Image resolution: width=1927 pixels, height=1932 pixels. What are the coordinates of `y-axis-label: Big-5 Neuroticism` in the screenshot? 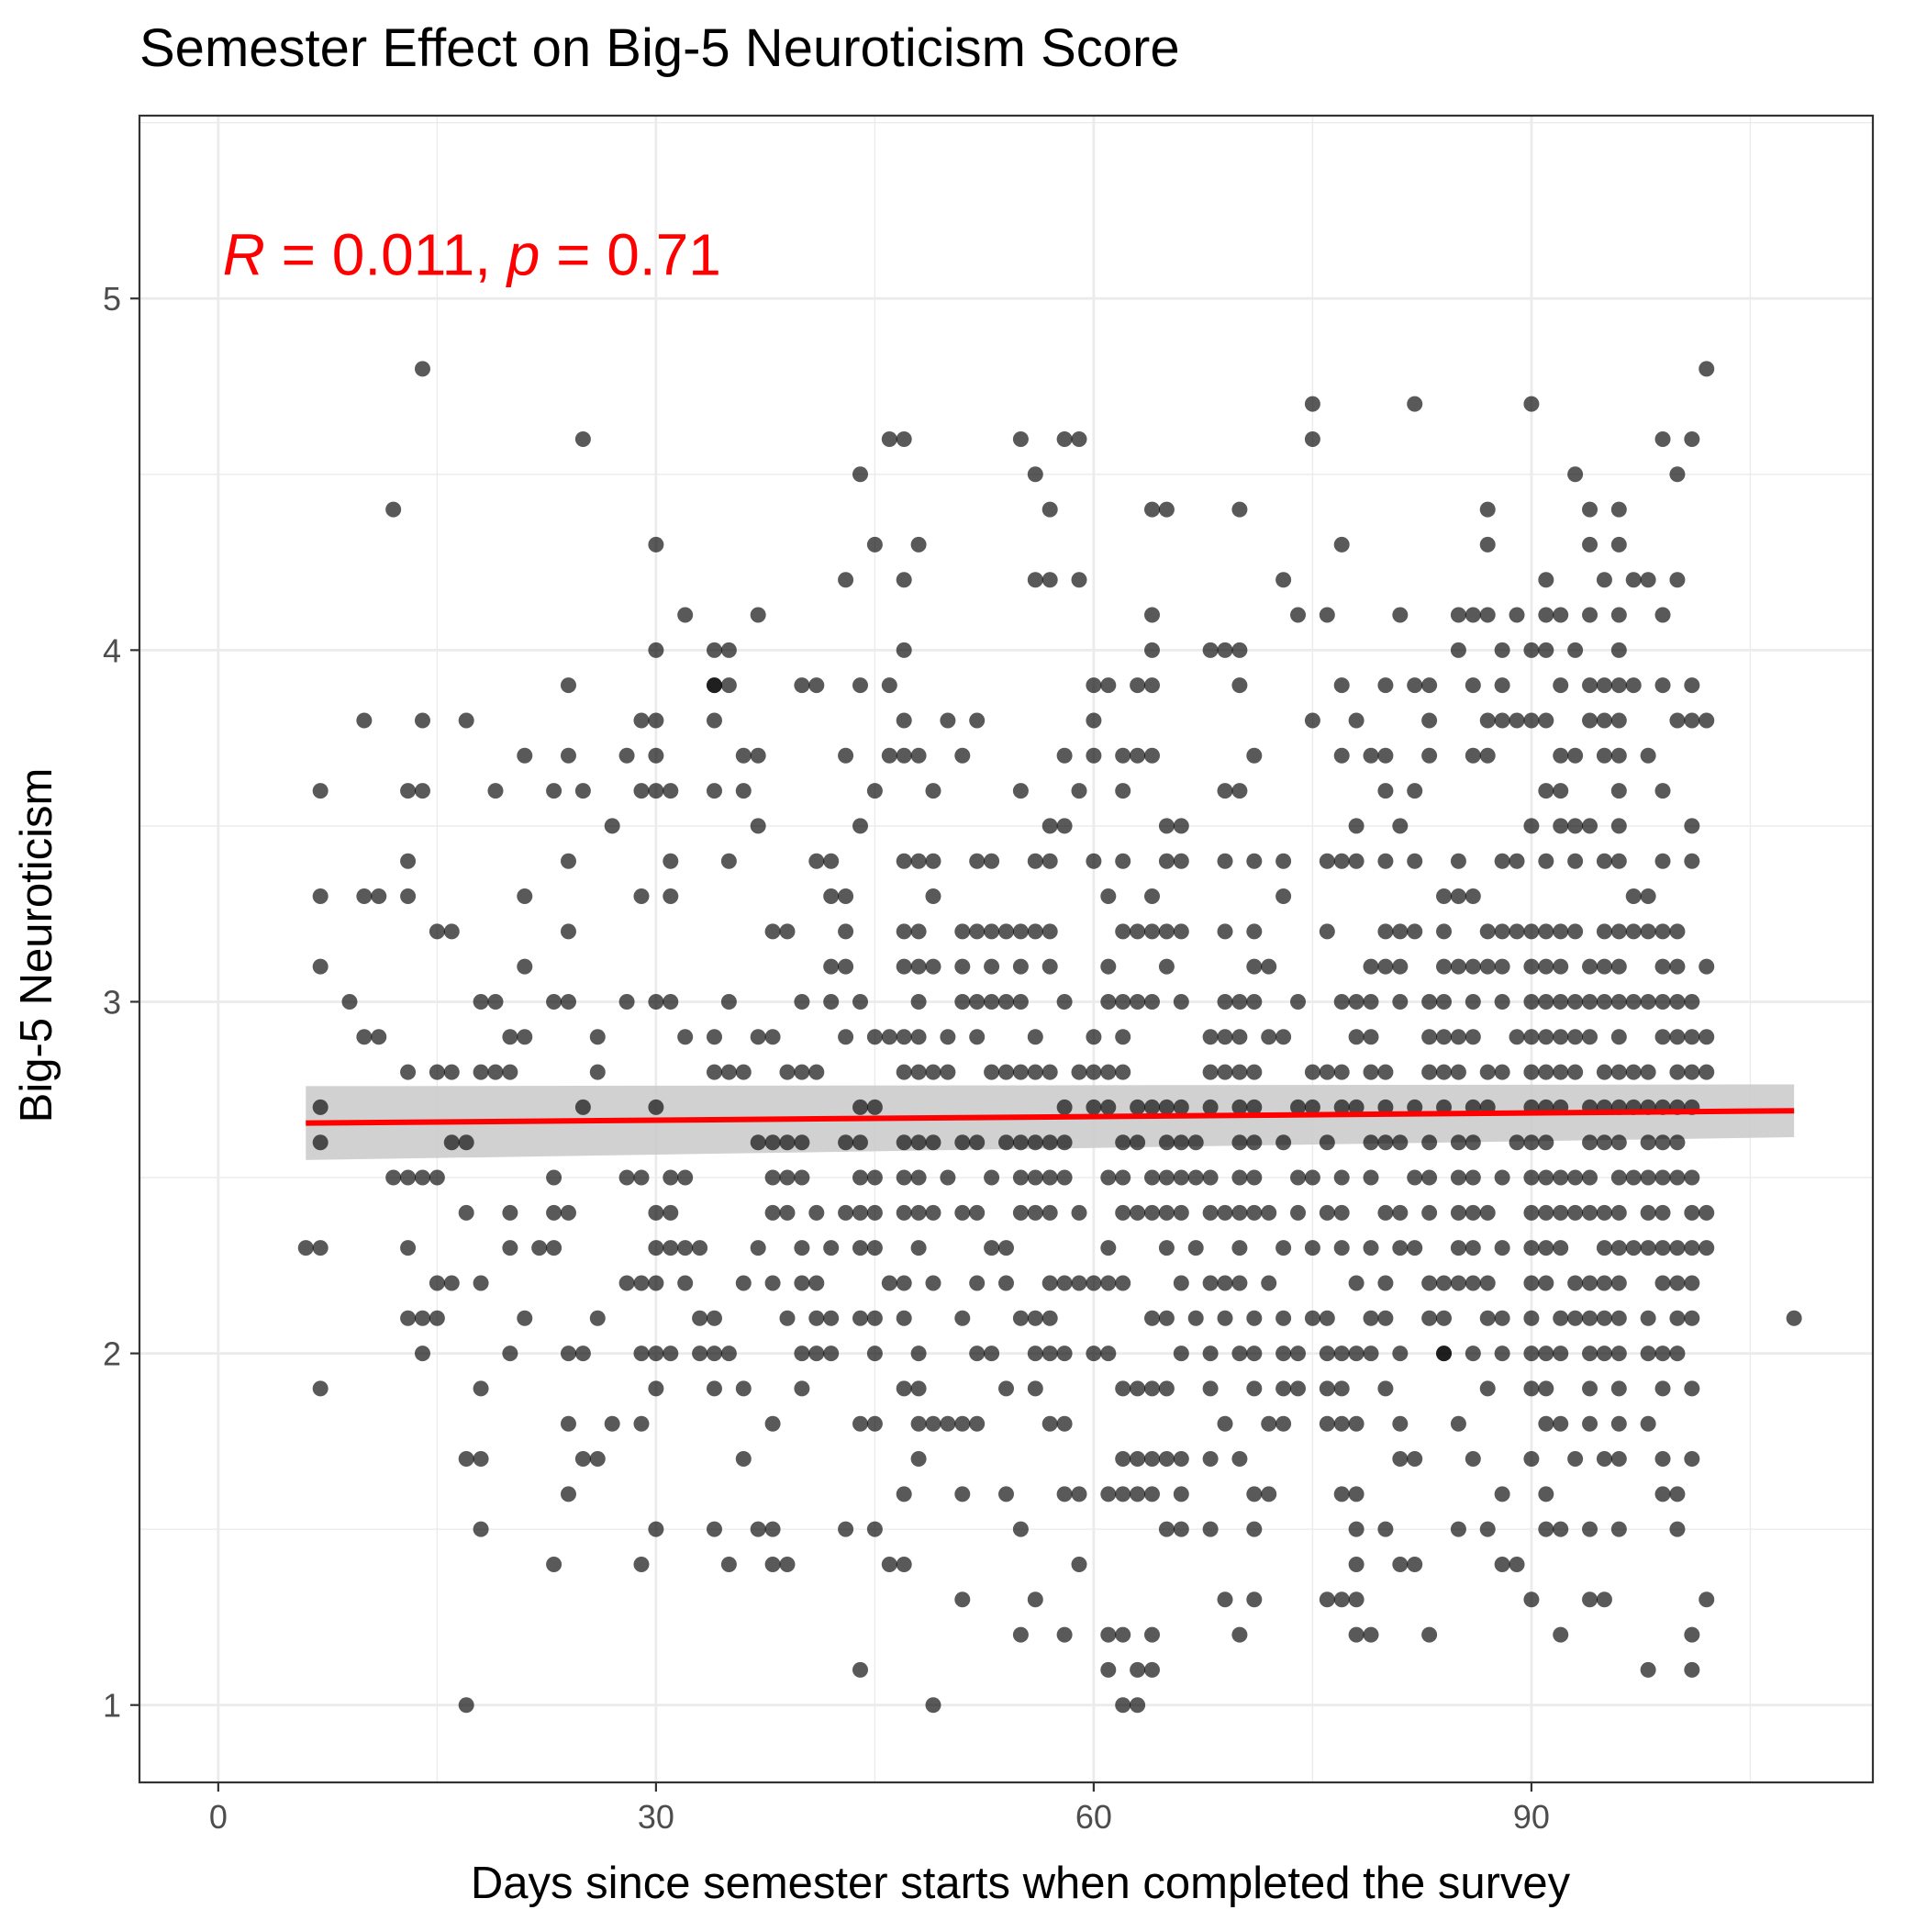 It's located at (36, 946).